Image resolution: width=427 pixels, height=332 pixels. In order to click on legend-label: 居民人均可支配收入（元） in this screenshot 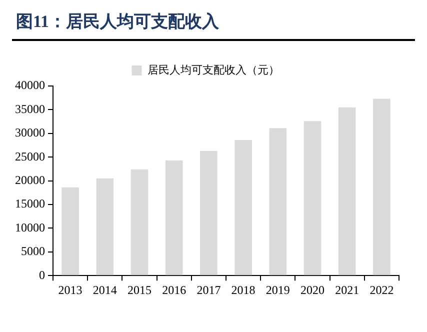, I will do `click(213, 69)`.